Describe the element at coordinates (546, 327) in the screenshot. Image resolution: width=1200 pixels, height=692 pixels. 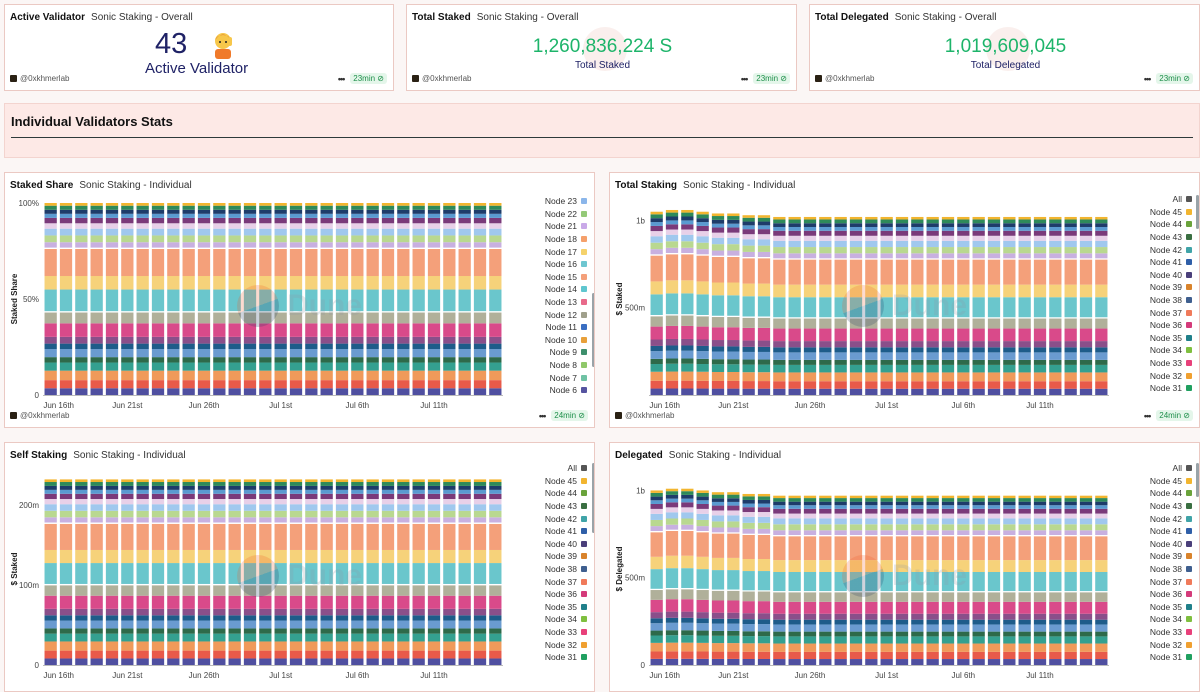
I see `legend-item: Node 11` at that location.